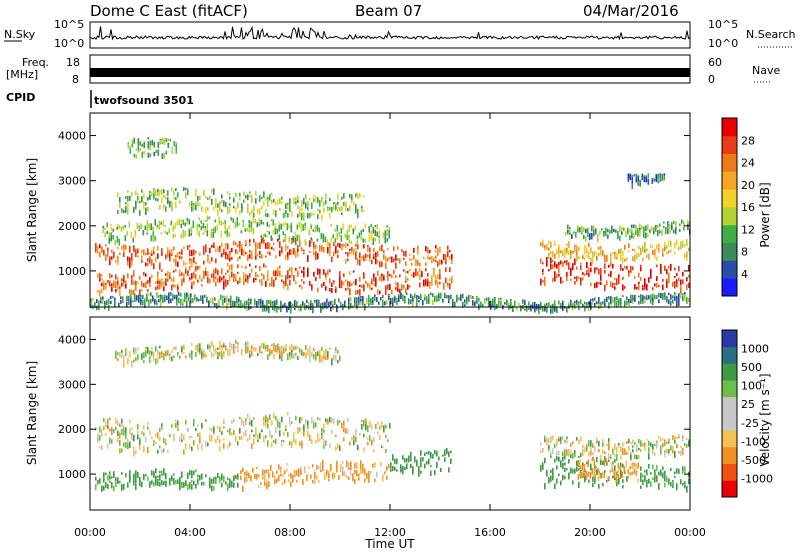  Describe the element at coordinates (765, 214) in the screenshot. I see `power-colorbar-label: Power [dB]` at that location.